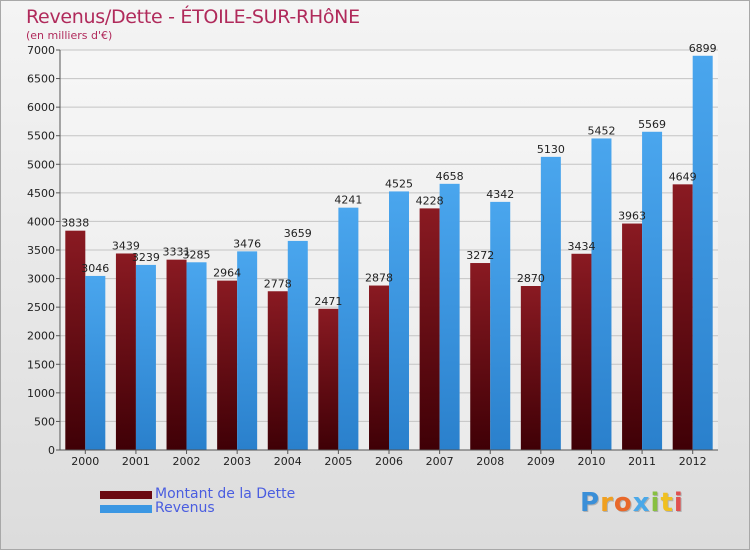  Describe the element at coordinates (41, 279) in the screenshot. I see `y-tick-label: 3000` at that location.